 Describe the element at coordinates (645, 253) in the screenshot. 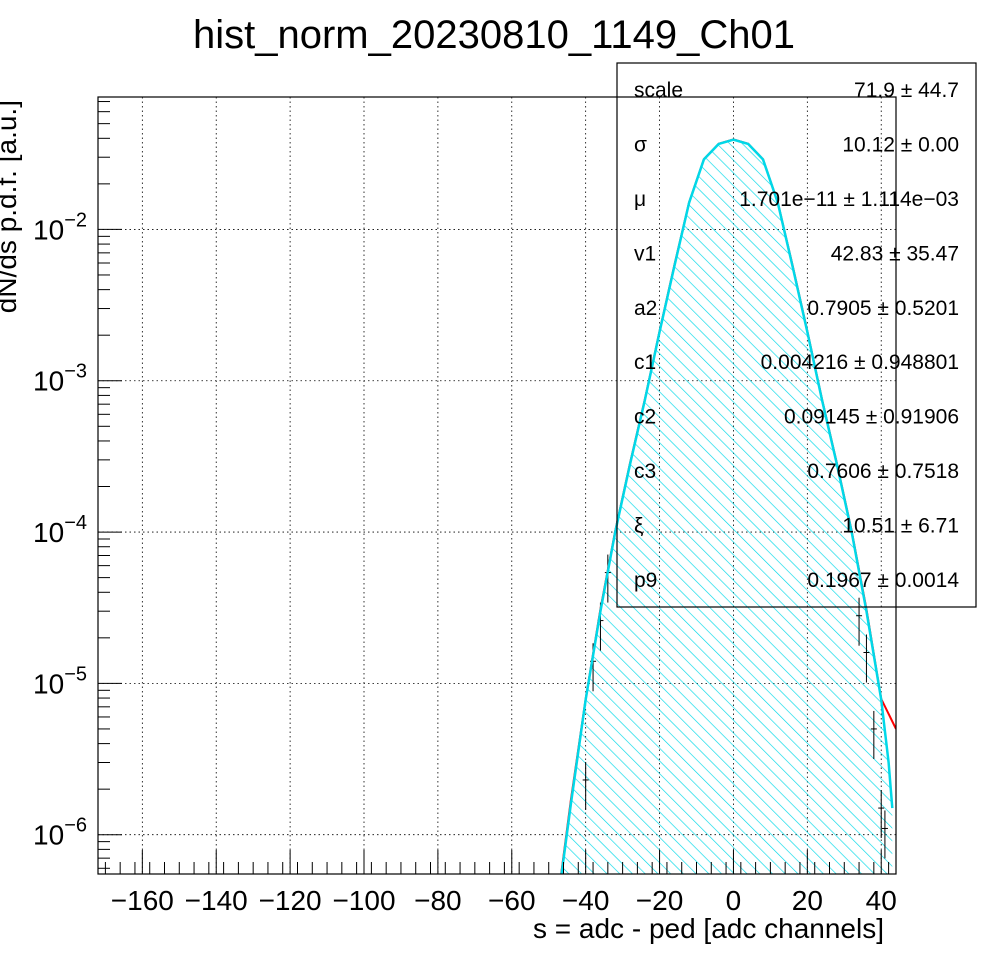

I see `stat-name-3: v1` at that location.